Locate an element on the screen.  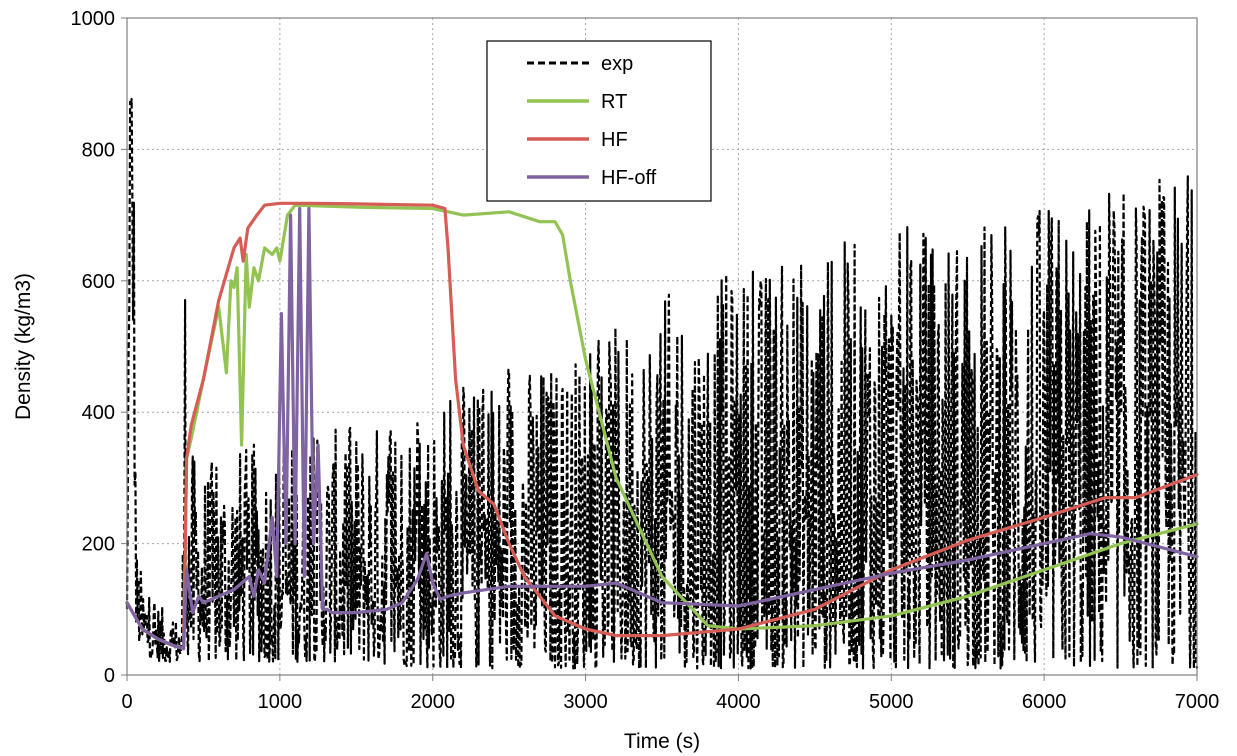
legend-box is located at coordinates (599, 121).